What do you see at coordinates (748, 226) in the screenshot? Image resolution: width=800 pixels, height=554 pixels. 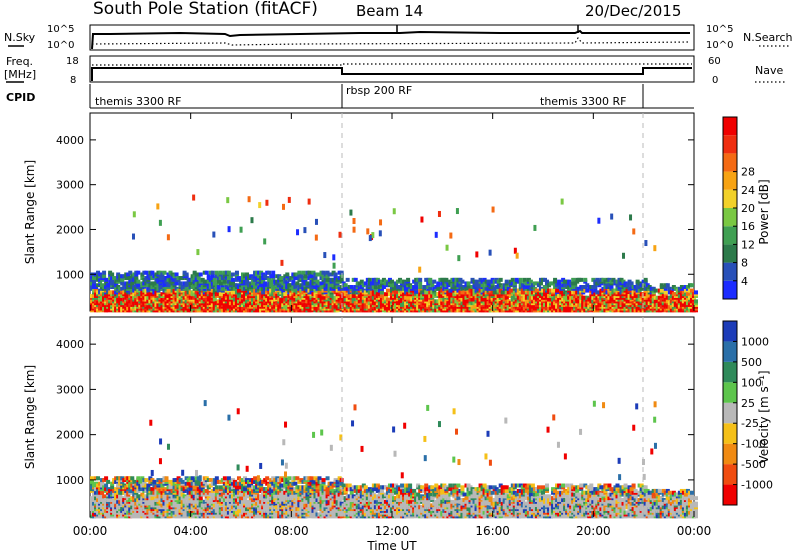 I see `power-colorbar-tick-label: 16` at bounding box center [748, 226].